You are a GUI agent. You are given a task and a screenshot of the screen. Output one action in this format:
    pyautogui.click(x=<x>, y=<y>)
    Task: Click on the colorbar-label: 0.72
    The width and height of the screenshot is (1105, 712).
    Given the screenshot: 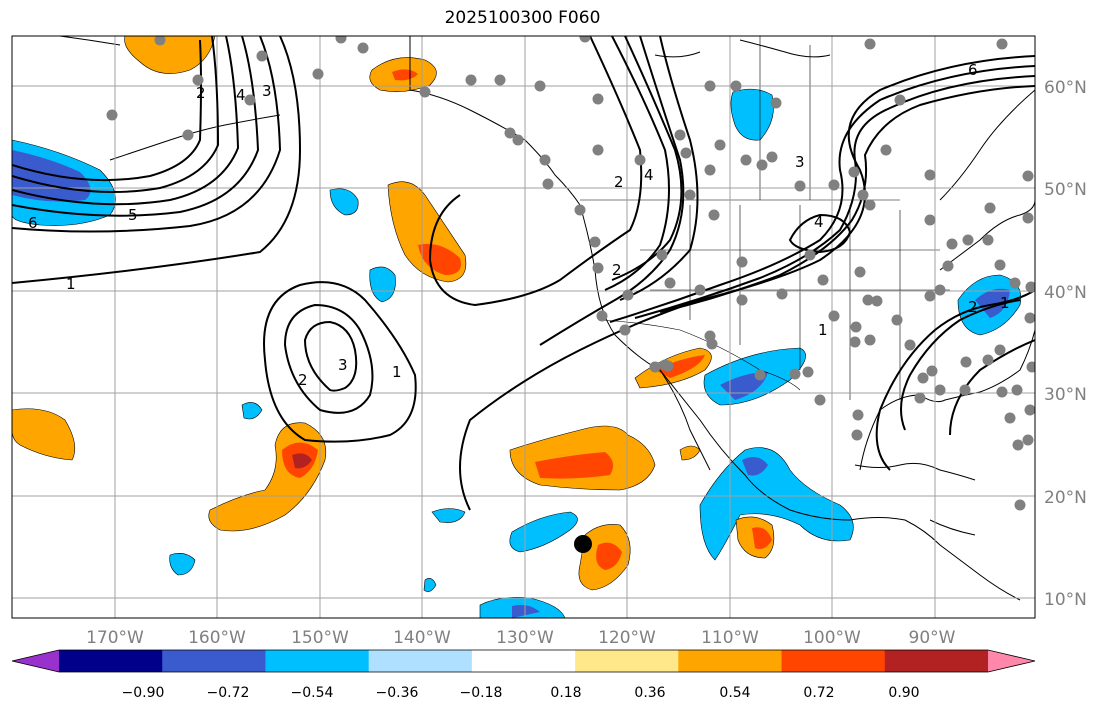 What is the action you would take?
    pyautogui.click(x=818, y=693)
    